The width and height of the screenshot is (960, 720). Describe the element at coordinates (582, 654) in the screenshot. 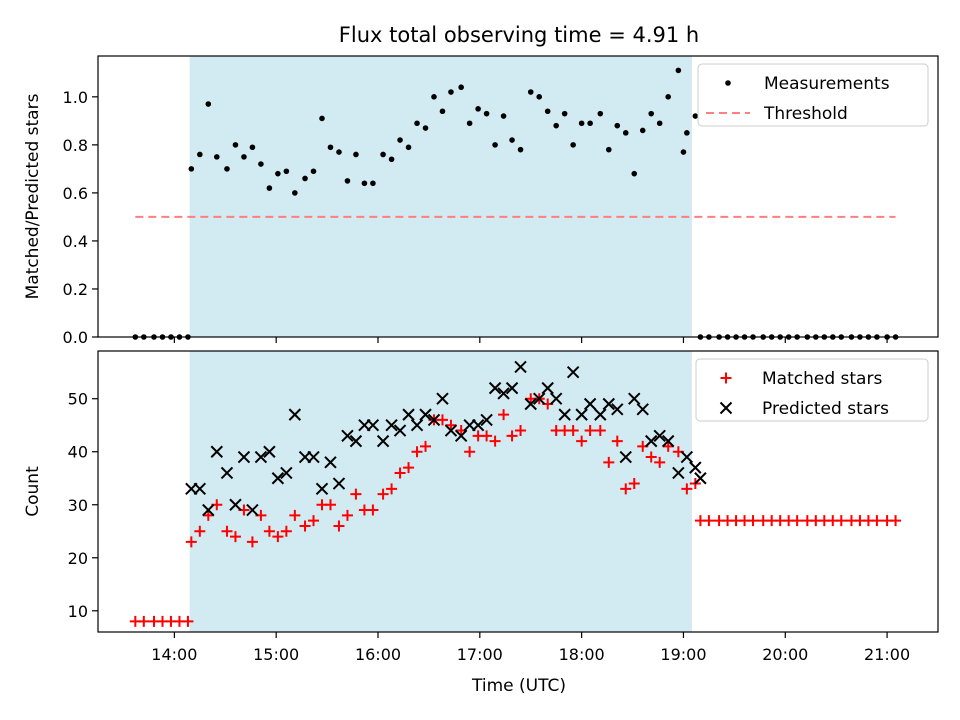

I see `x-tick-label: 18:00` at that location.